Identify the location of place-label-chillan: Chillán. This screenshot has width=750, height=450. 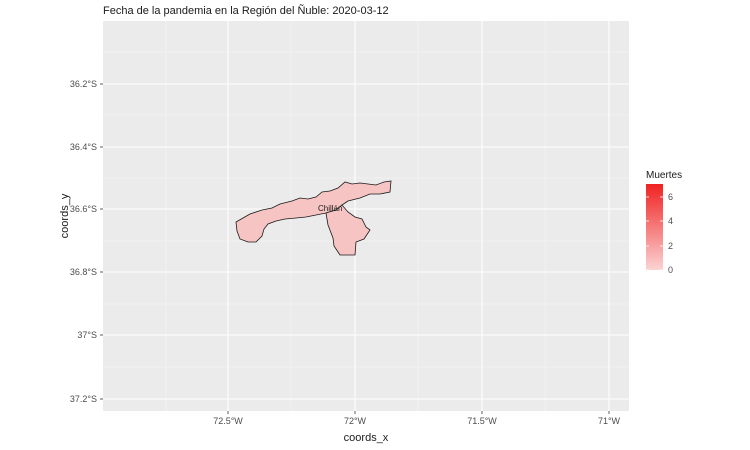
(330, 208).